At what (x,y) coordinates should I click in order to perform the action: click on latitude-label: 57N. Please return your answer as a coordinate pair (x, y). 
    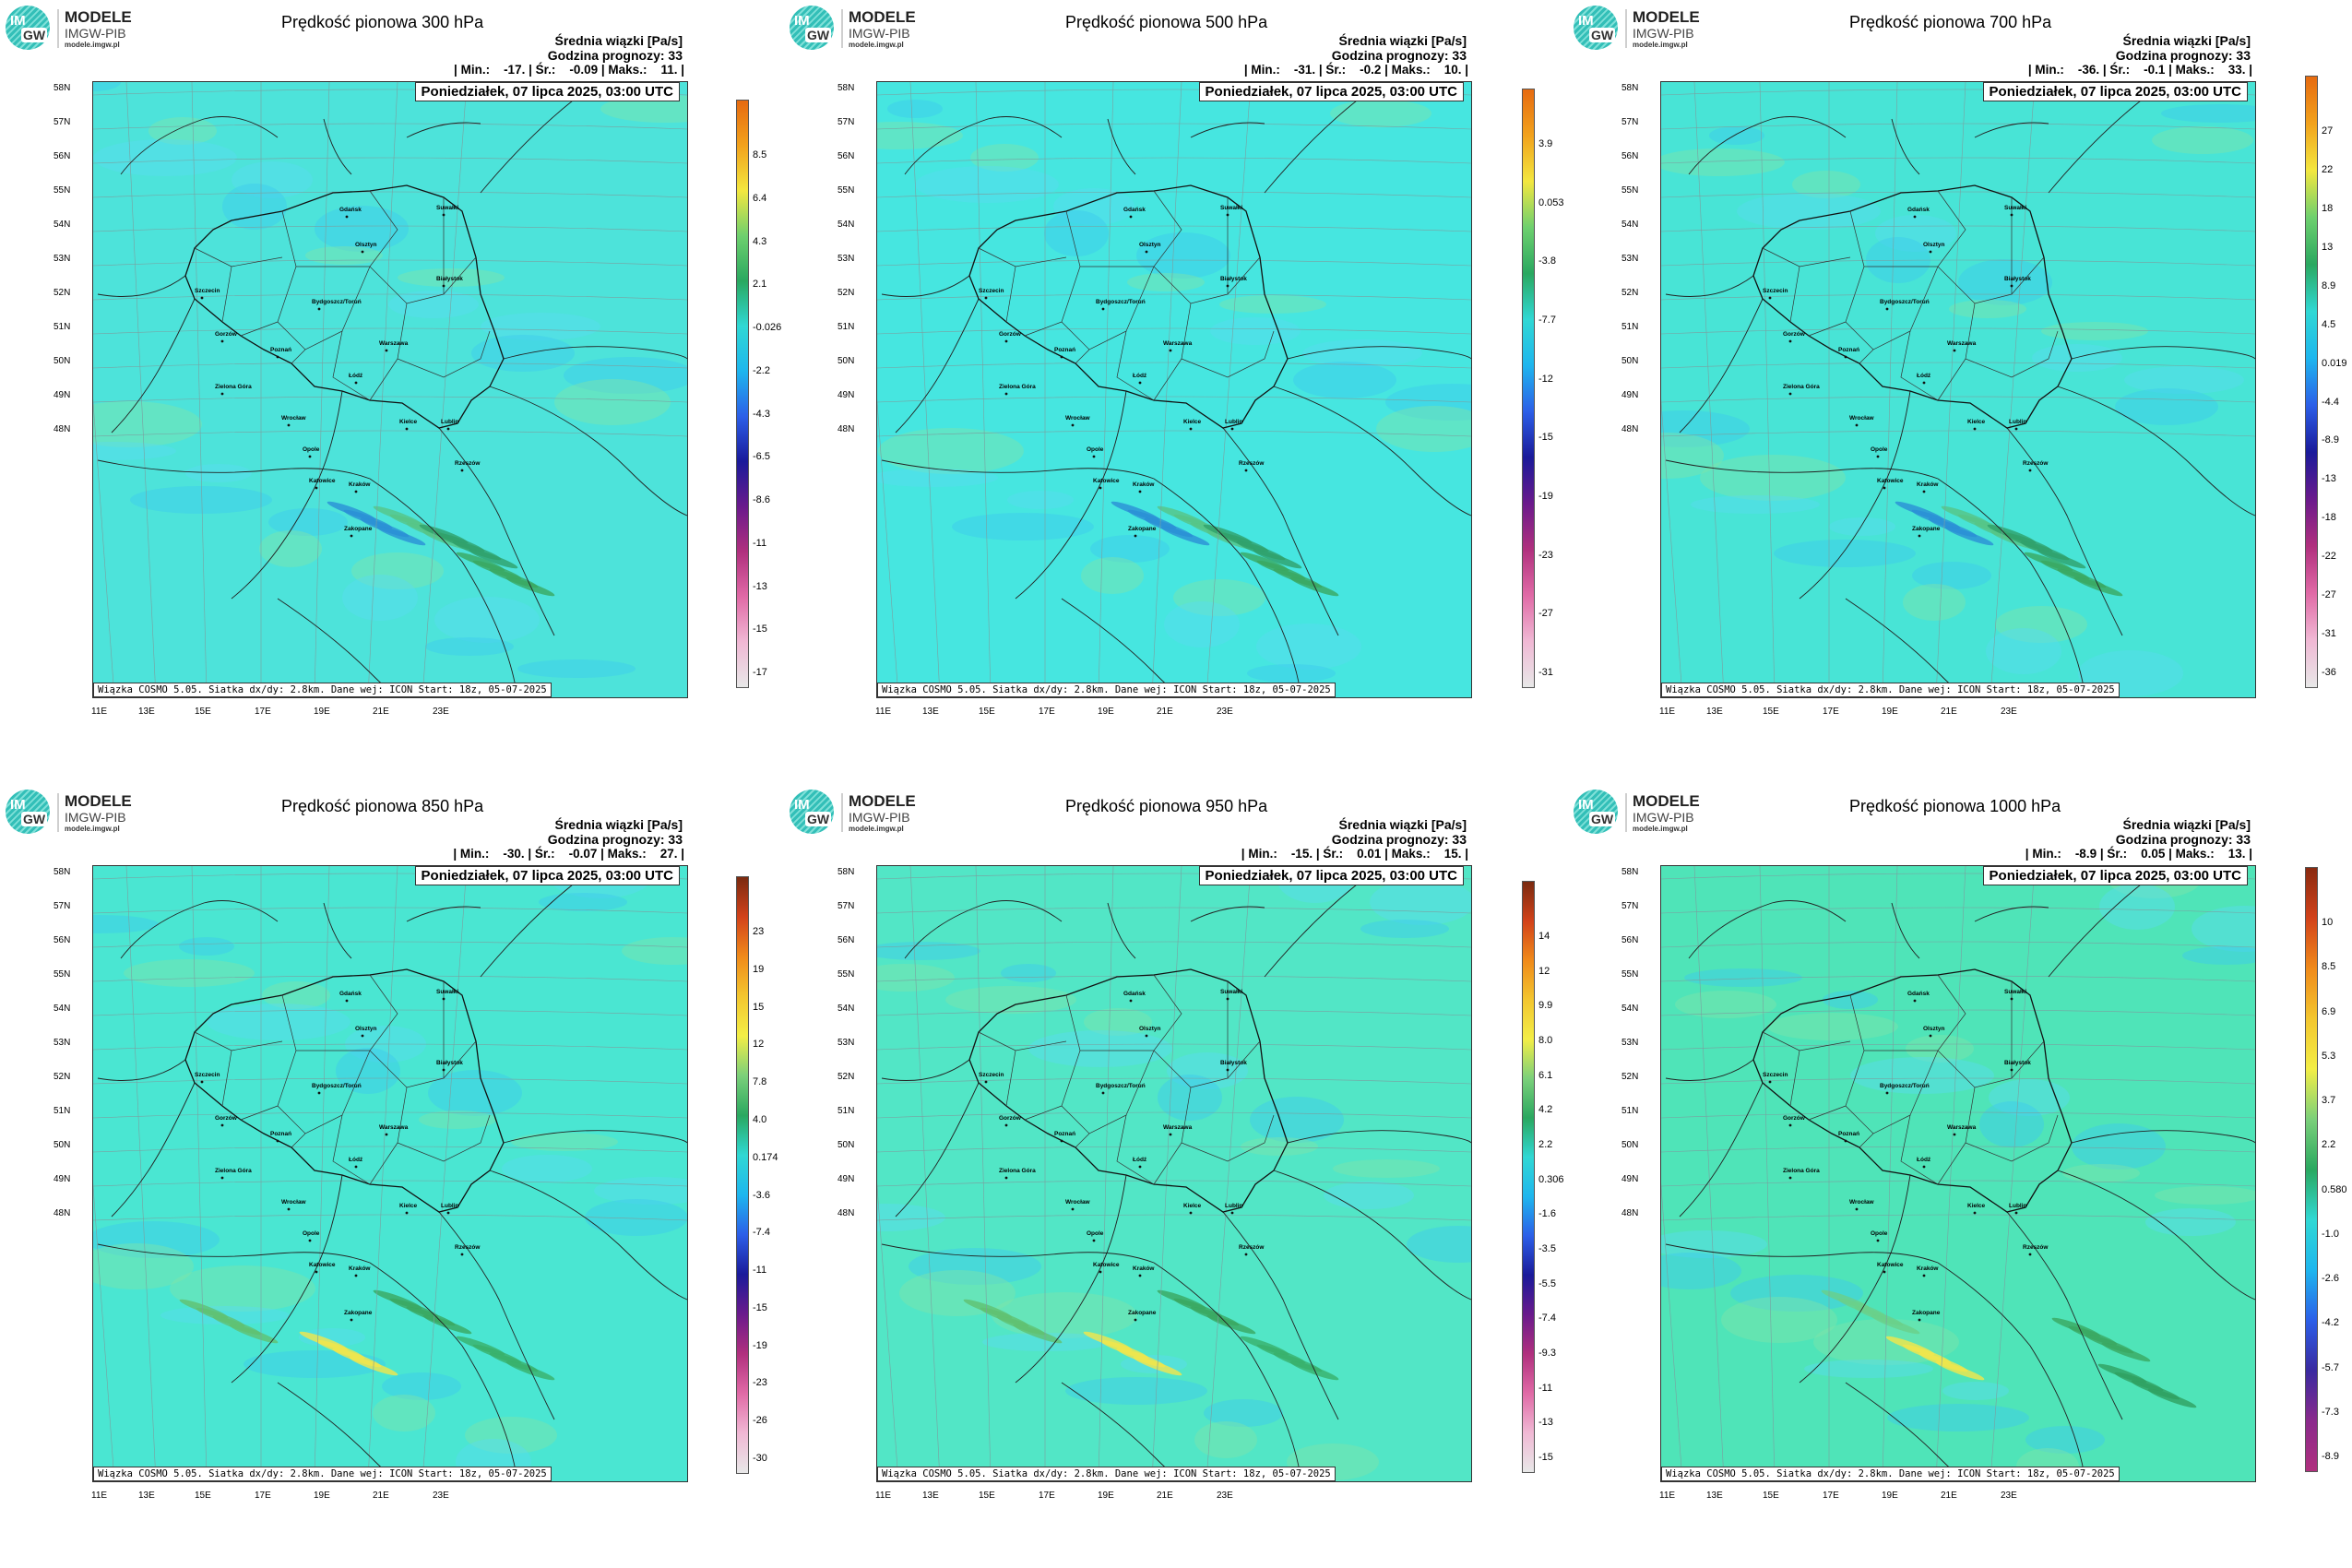
    Looking at the image, I should click on (846, 122).